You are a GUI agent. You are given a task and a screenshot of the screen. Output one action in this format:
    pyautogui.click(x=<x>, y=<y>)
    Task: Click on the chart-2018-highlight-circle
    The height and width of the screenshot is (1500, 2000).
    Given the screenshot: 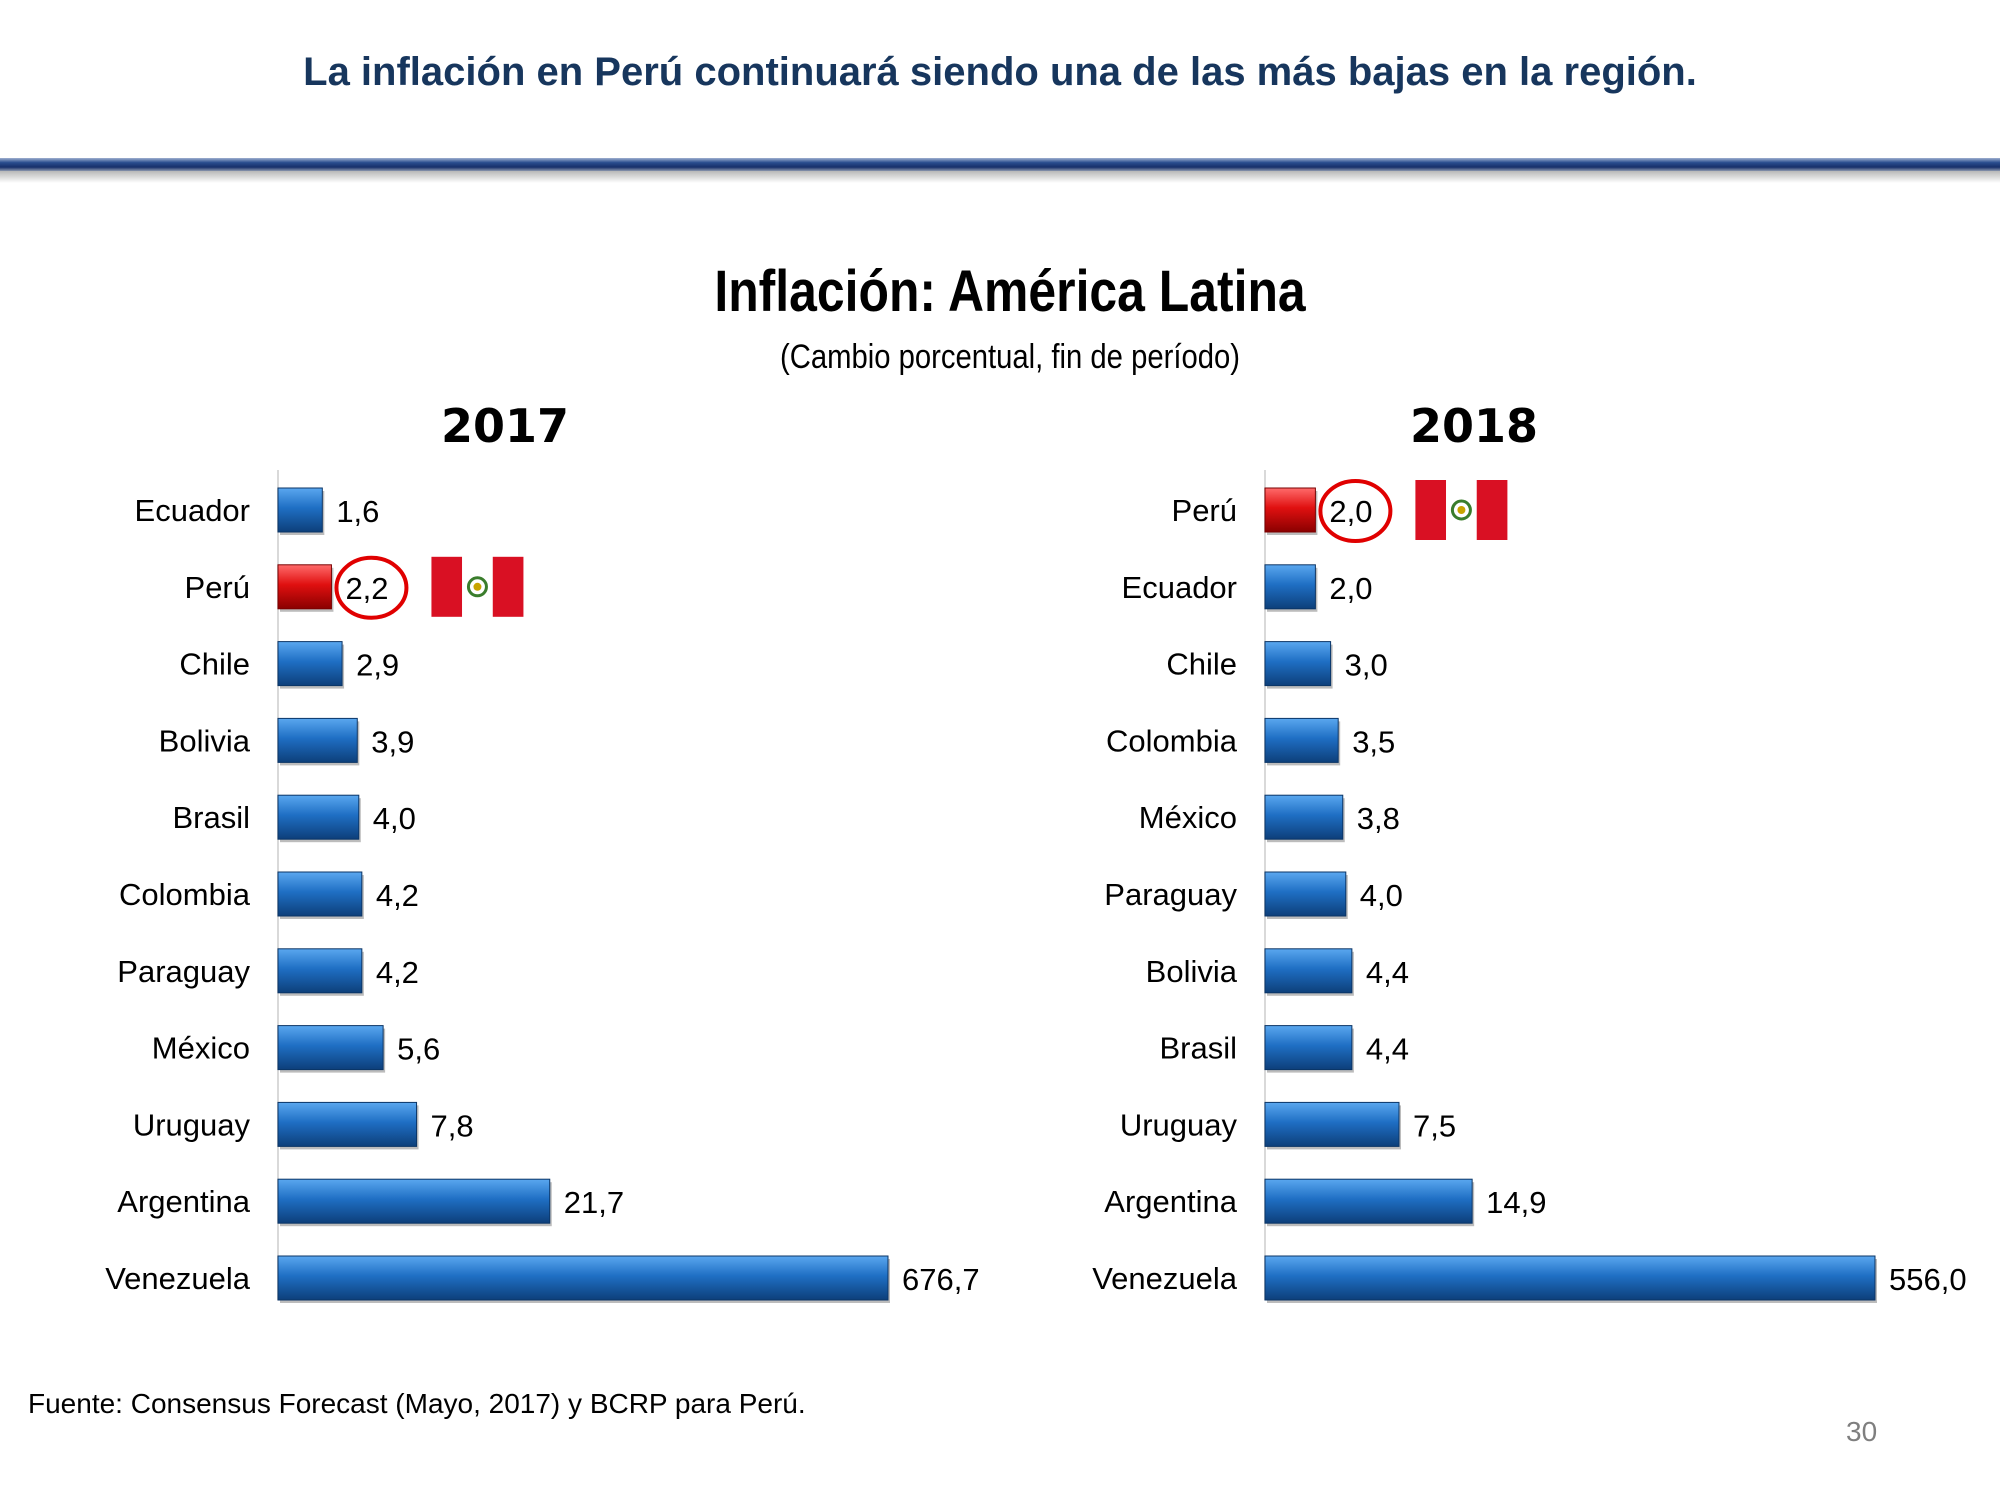 What is the action you would take?
    pyautogui.click(x=1355, y=511)
    